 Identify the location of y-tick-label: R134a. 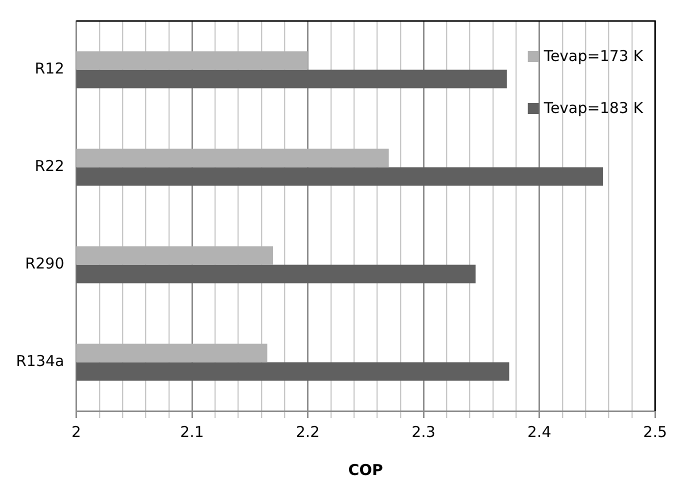
(40, 361).